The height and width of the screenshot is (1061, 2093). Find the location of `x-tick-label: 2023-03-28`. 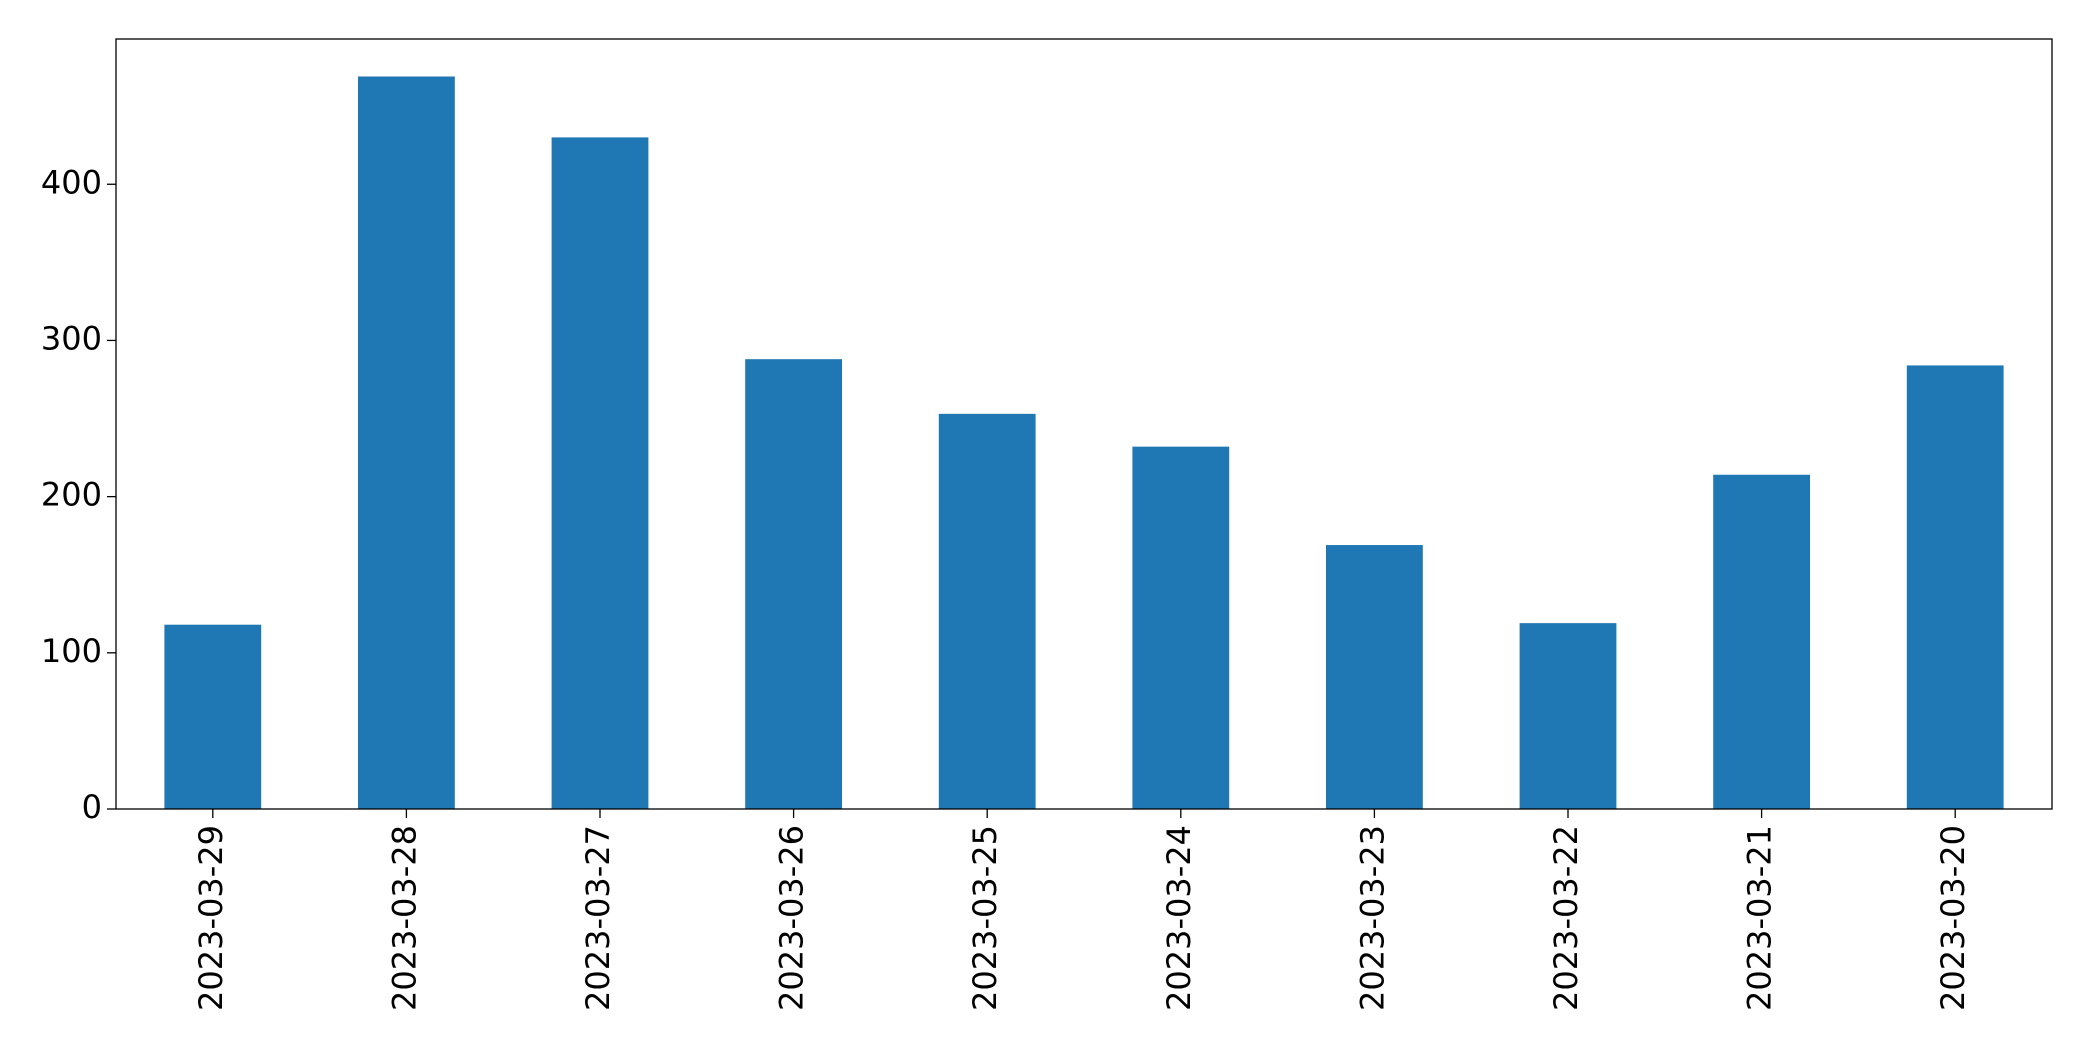

x-tick-label: 2023-03-28 is located at coordinates (404, 918).